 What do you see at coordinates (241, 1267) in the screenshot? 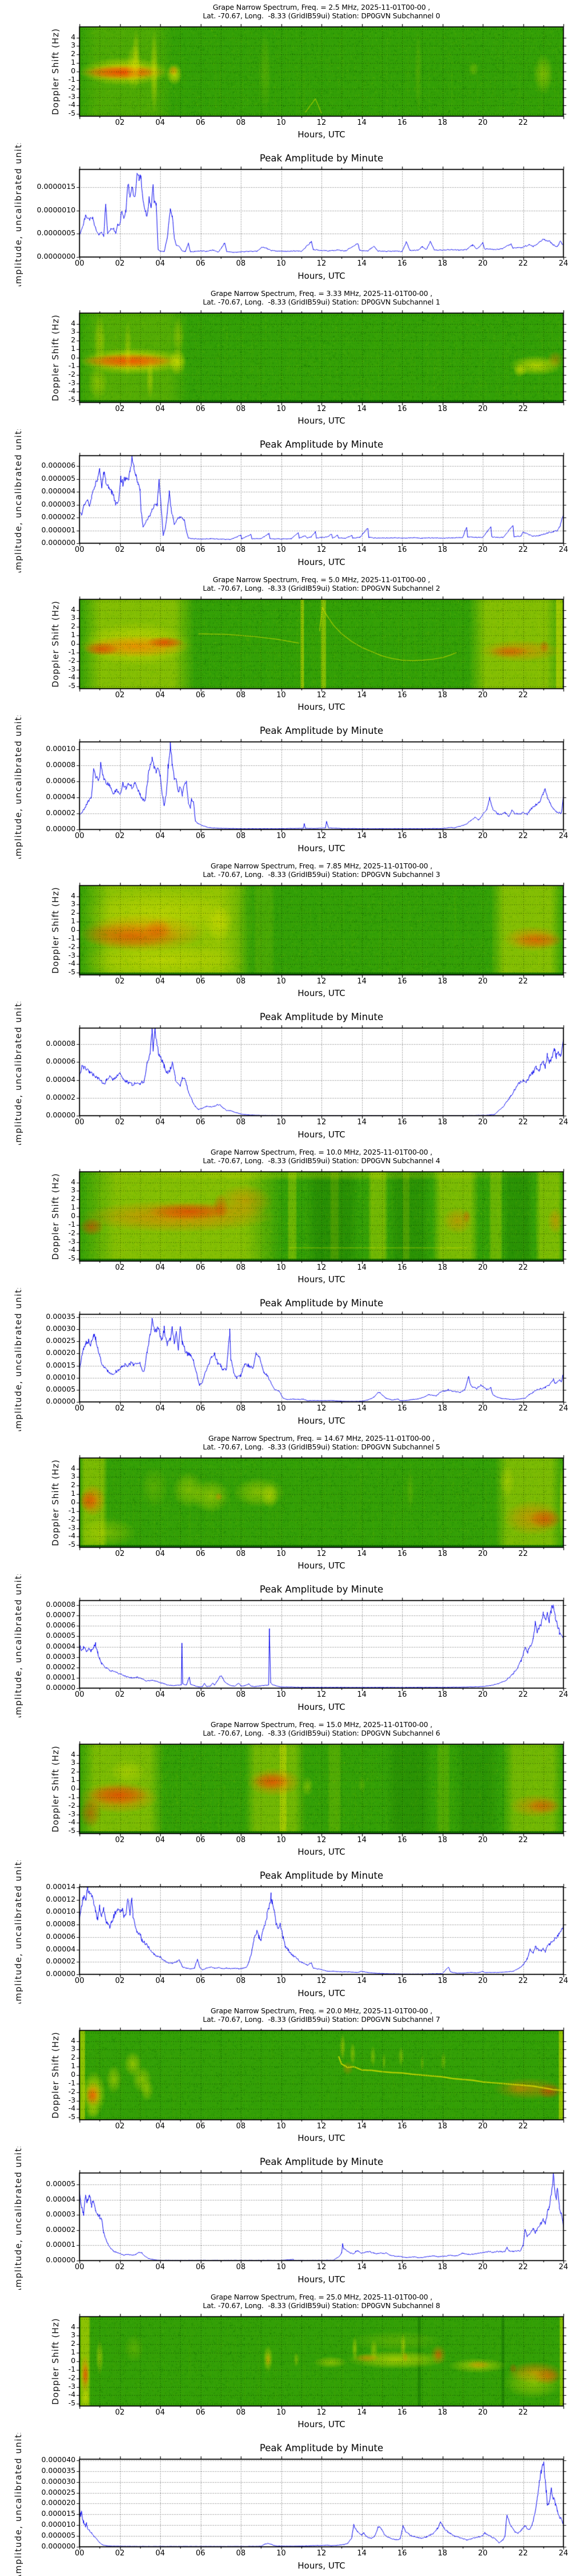
I see `x-tick-label: 08` at bounding box center [241, 1267].